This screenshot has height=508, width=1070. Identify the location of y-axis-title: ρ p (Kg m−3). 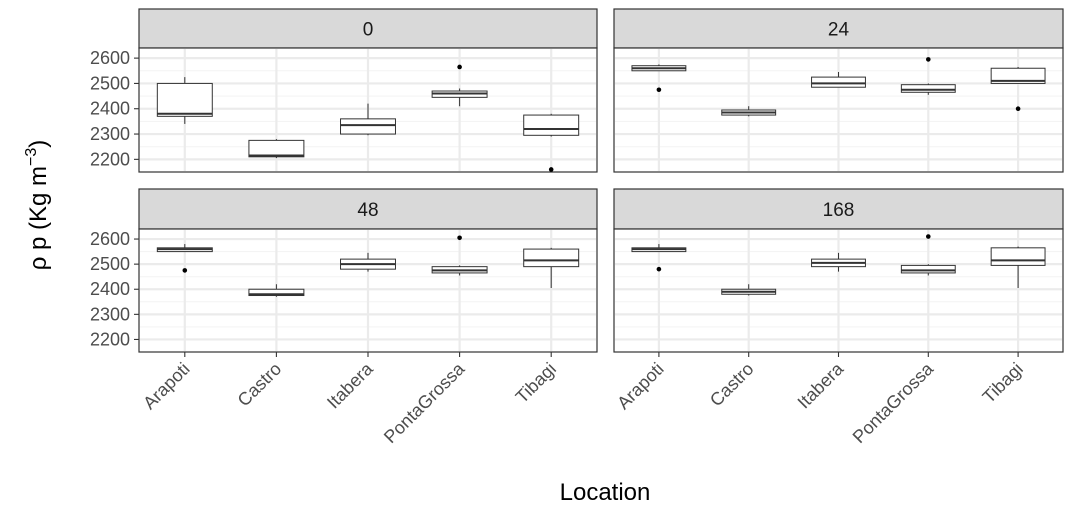
(37, 205).